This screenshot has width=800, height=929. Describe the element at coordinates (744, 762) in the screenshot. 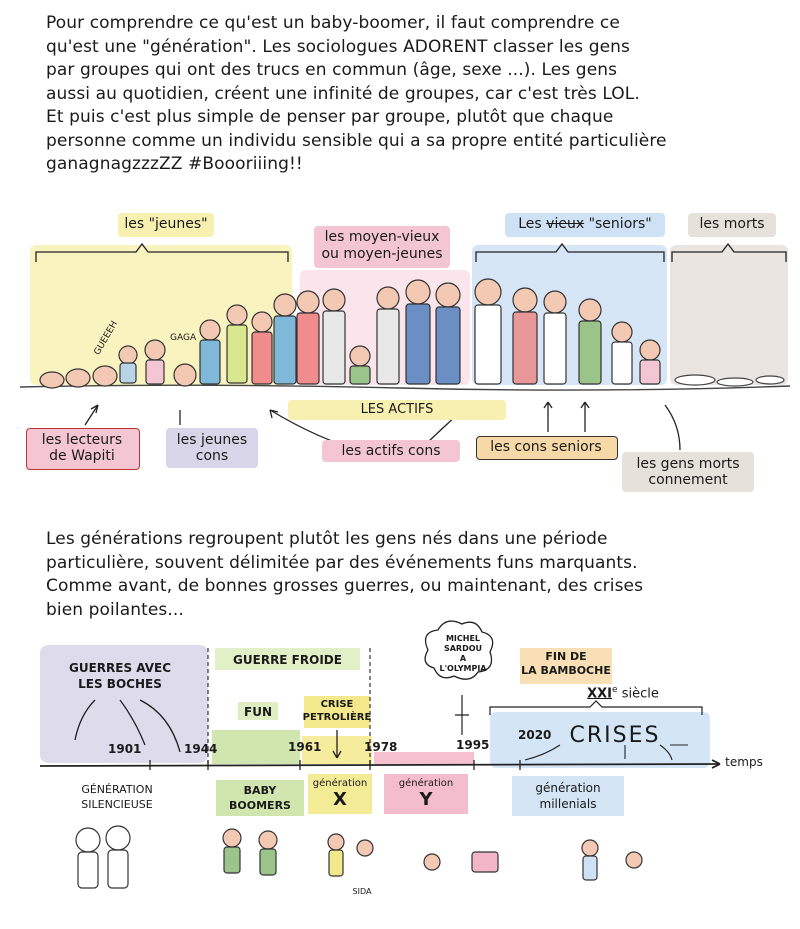

I see `axis-label-temps: temps` at that location.